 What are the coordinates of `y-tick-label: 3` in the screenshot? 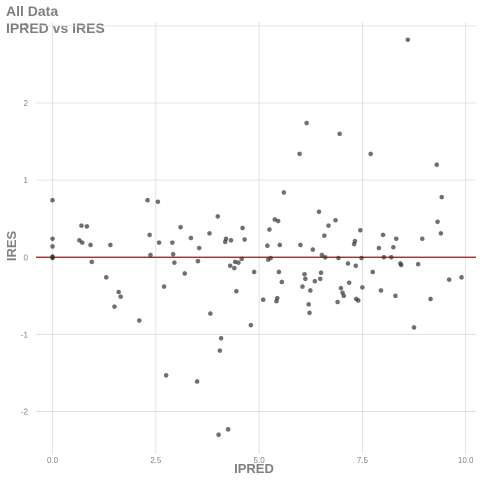 It's located at (26, 26).